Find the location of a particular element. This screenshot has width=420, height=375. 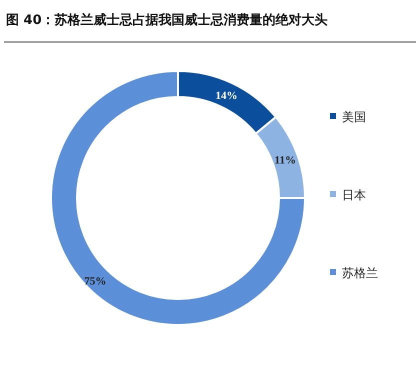

legend-label: 日本 is located at coordinates (354, 195).